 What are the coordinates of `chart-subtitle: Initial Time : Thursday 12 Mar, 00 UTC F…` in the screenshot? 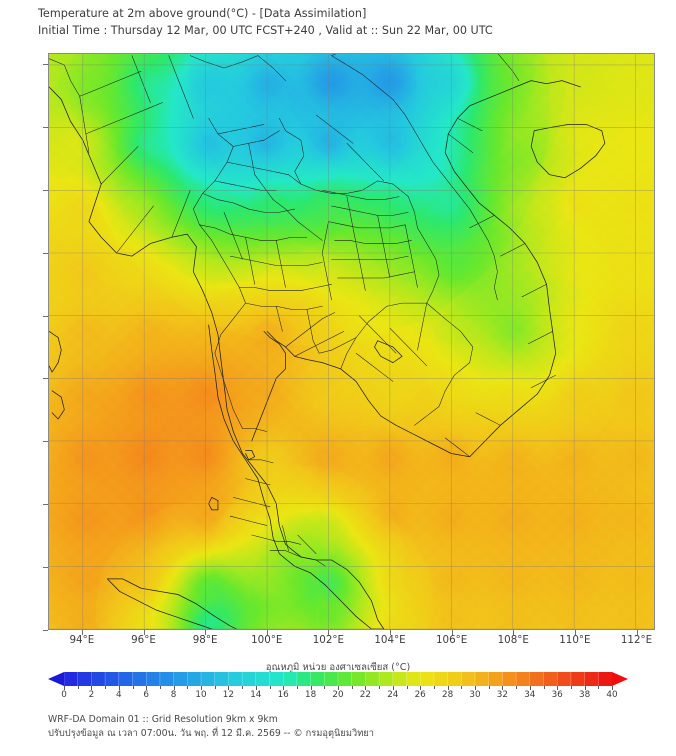 It's located at (265, 30).